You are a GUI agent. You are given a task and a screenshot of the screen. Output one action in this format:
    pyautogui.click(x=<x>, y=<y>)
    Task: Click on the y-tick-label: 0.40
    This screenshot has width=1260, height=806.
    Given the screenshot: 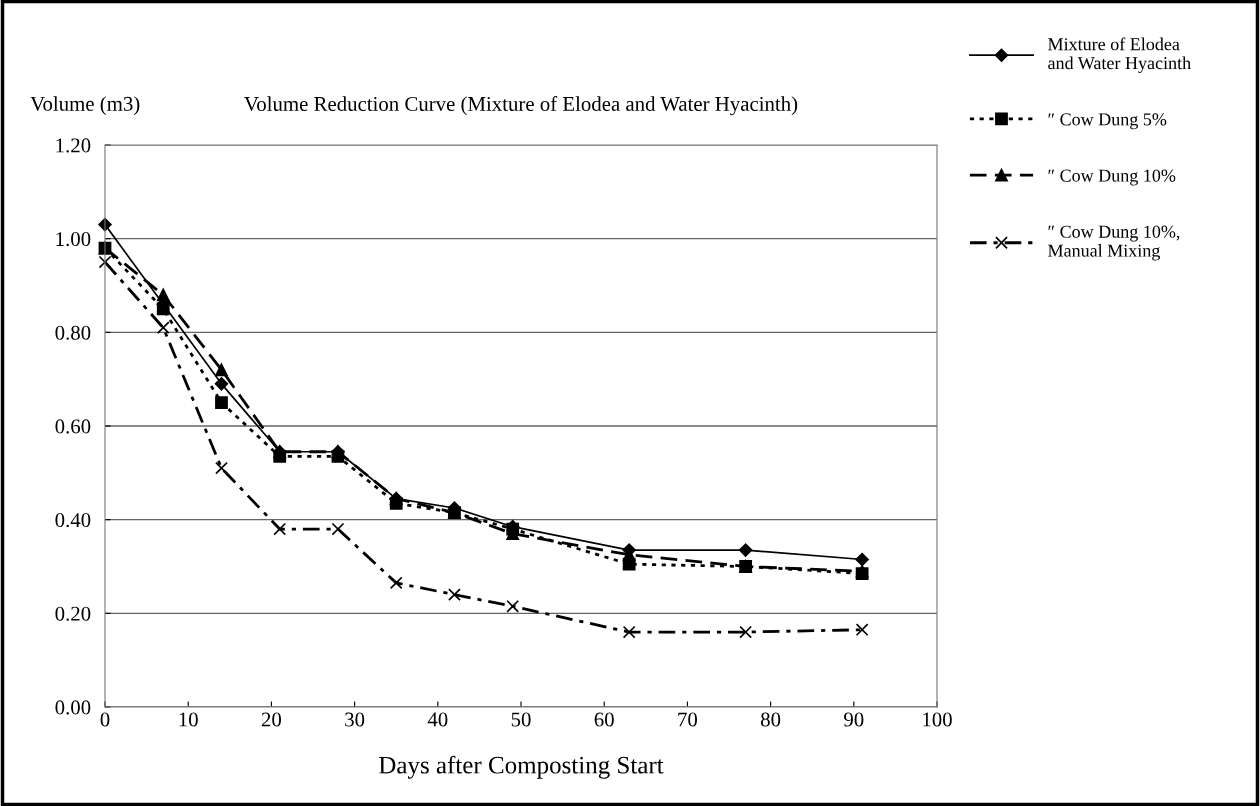 What is the action you would take?
    pyautogui.click(x=73, y=520)
    